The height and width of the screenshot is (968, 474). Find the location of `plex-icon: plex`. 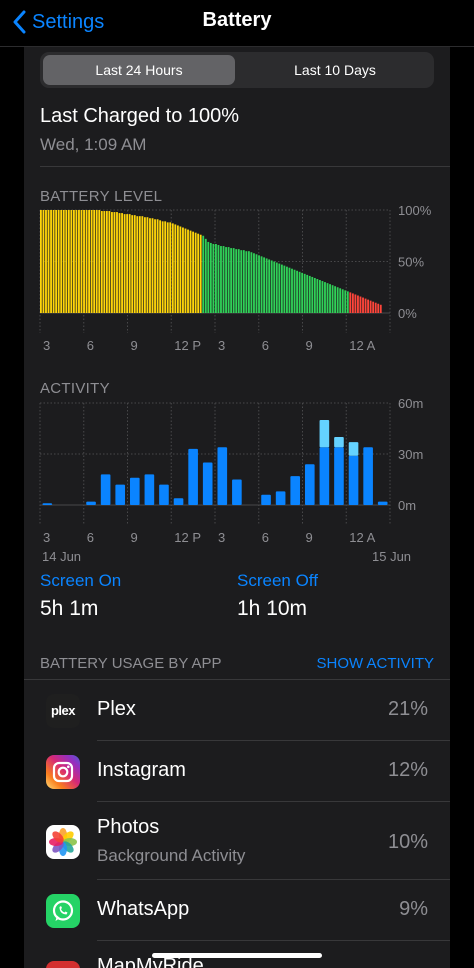

plex-icon: plex is located at coordinates (63, 711).